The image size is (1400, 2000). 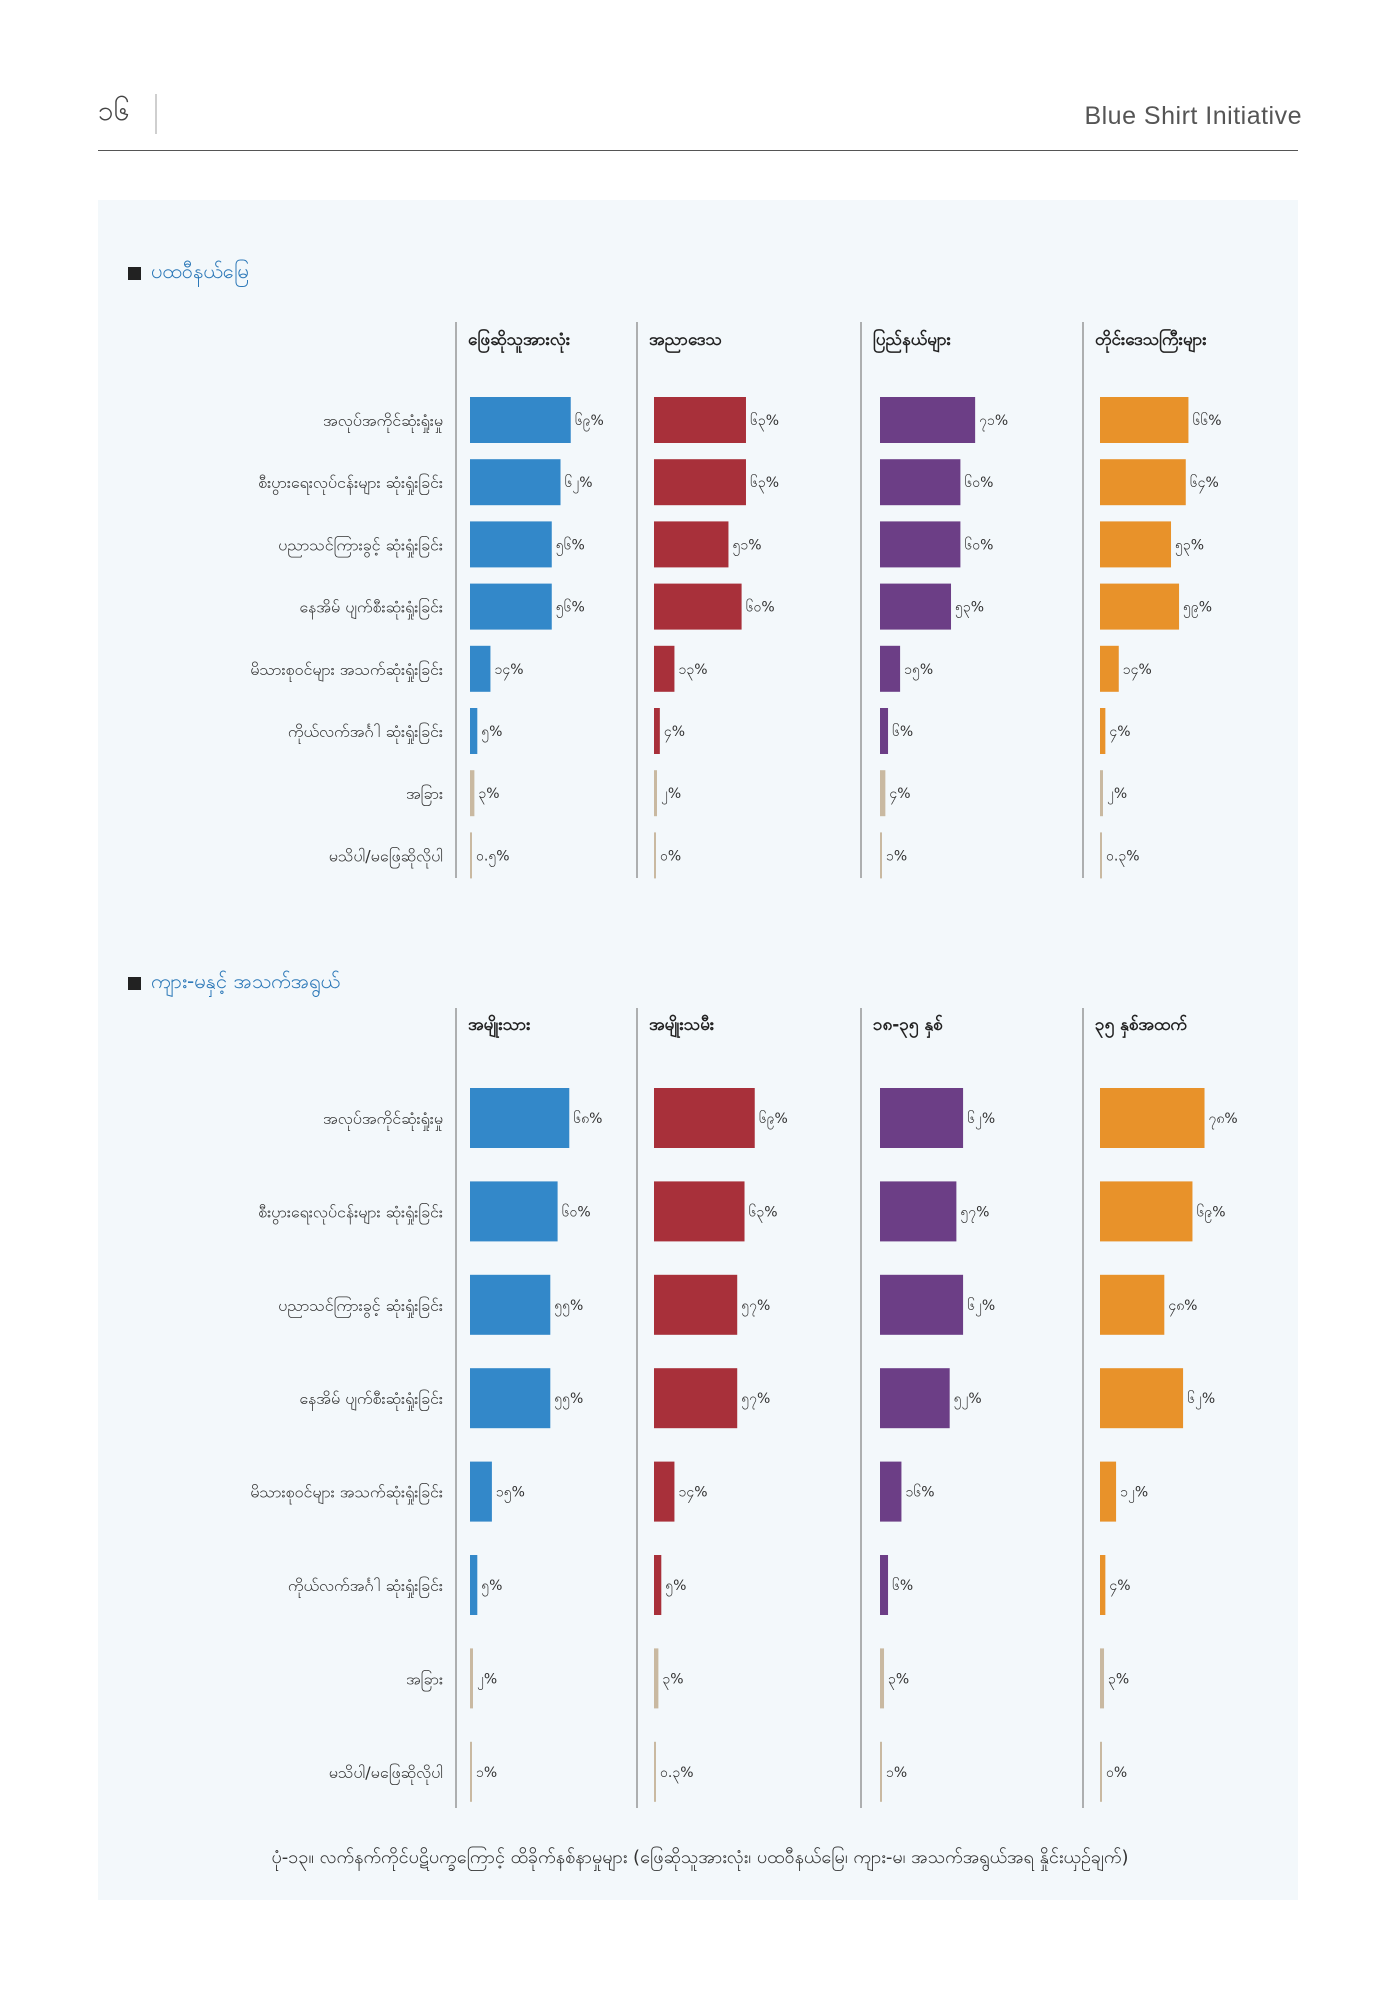 I want to click on data-label: ၆၂%, so click(x=981, y=1120).